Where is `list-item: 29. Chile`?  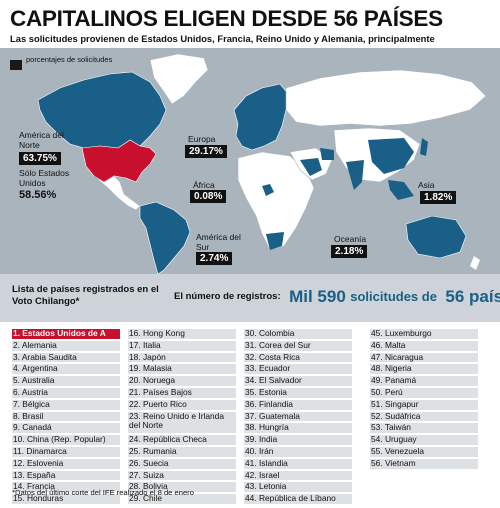 list-item: 29. Chile is located at coordinates (182, 499).